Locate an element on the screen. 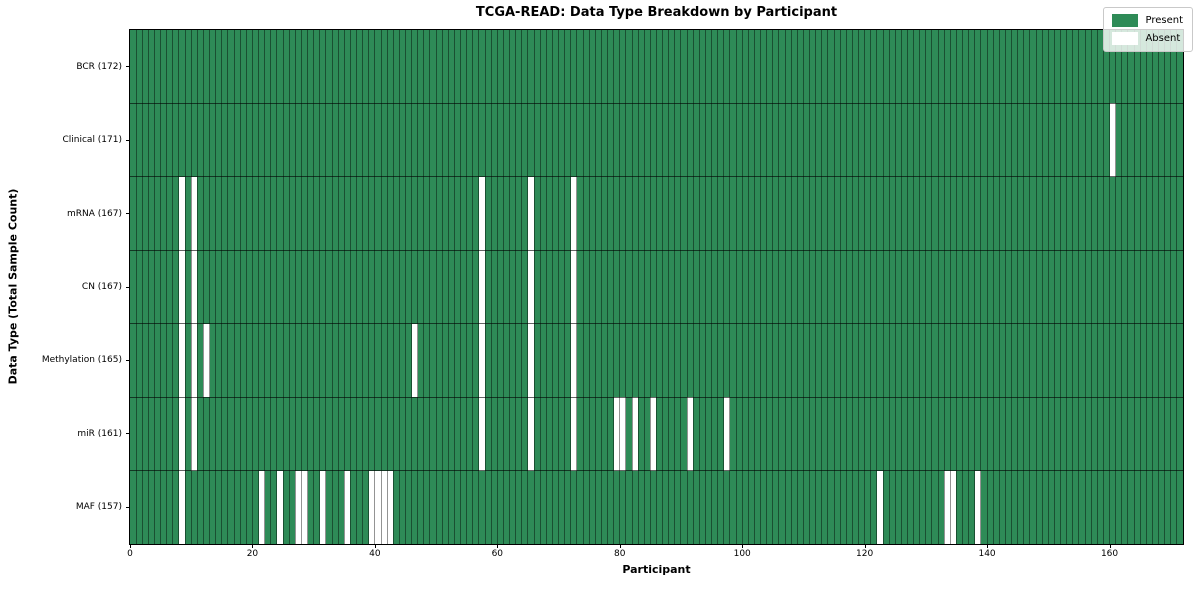 This screenshot has width=1200, height=600. present-swatch is located at coordinates (1125, 20).